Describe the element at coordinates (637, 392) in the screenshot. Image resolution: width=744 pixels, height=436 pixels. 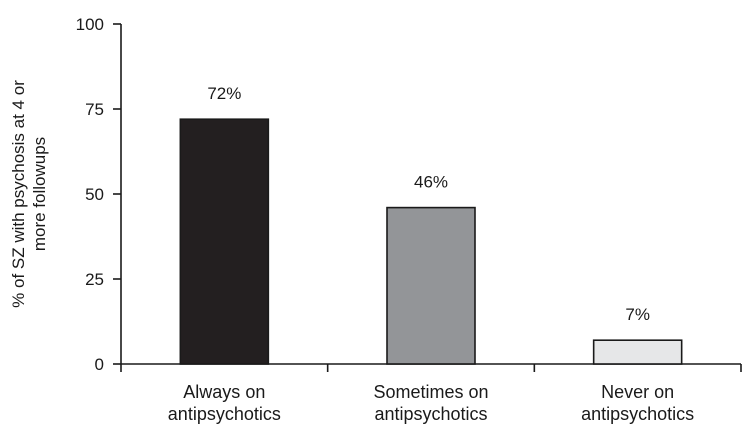
I see `x-tick-label: Never on` at that location.